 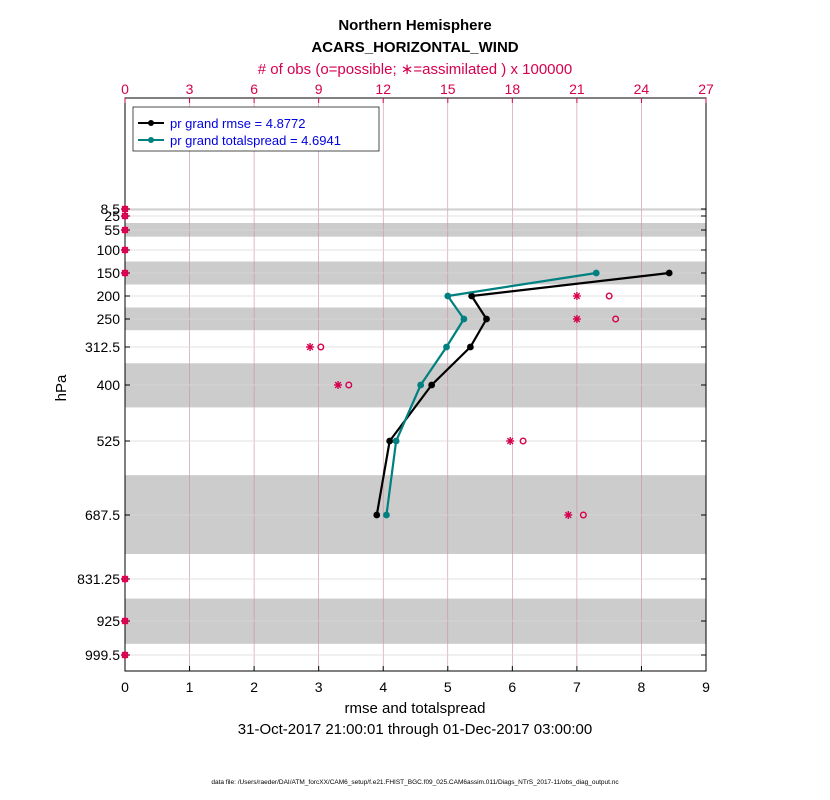 What do you see at coordinates (238, 123) in the screenshot?
I see `legend-rmse-label: pr grand rmse = 4.8772` at bounding box center [238, 123].